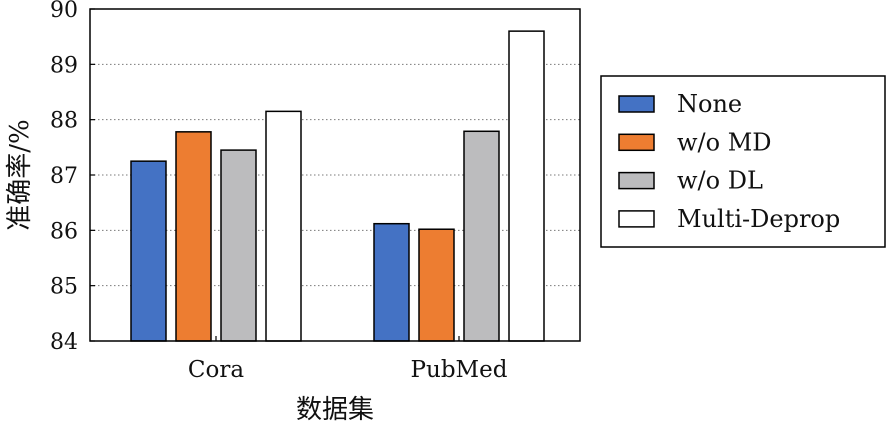 The image size is (888, 429). I want to click on legend-swatch-multi-deprop, so click(636, 219).